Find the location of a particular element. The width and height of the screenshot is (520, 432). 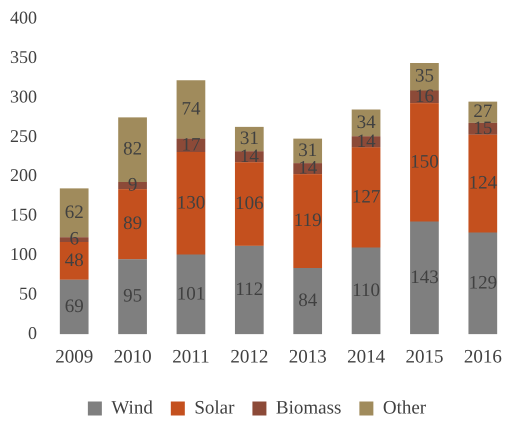

y-tick-label: 100 is located at coordinates (23, 254).